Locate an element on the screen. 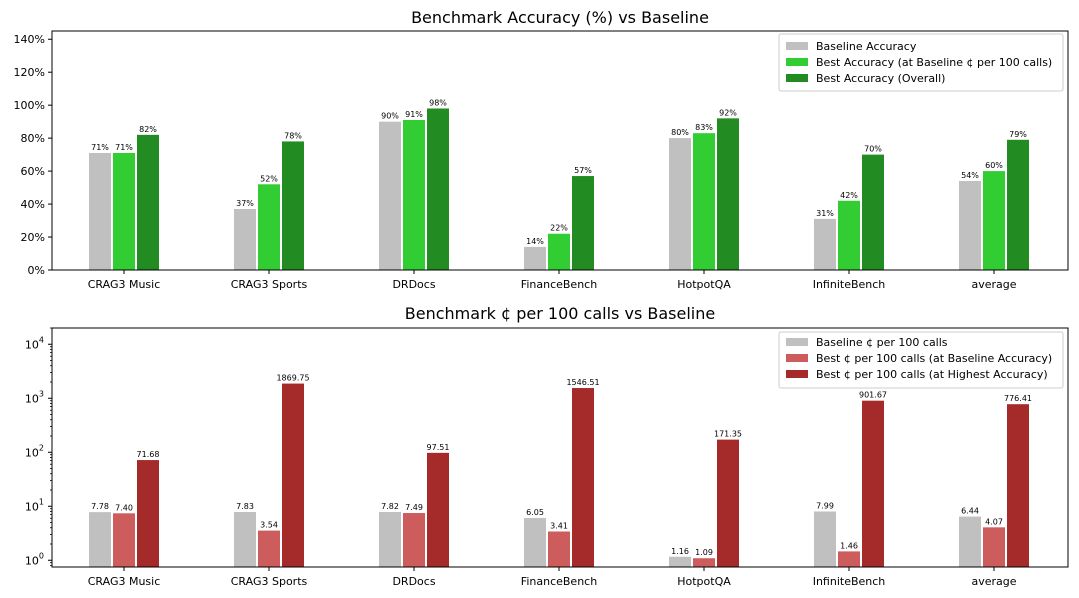 This screenshot has width=1079, height=598. accuracy-bar-value-label: 70% is located at coordinates (873, 149).